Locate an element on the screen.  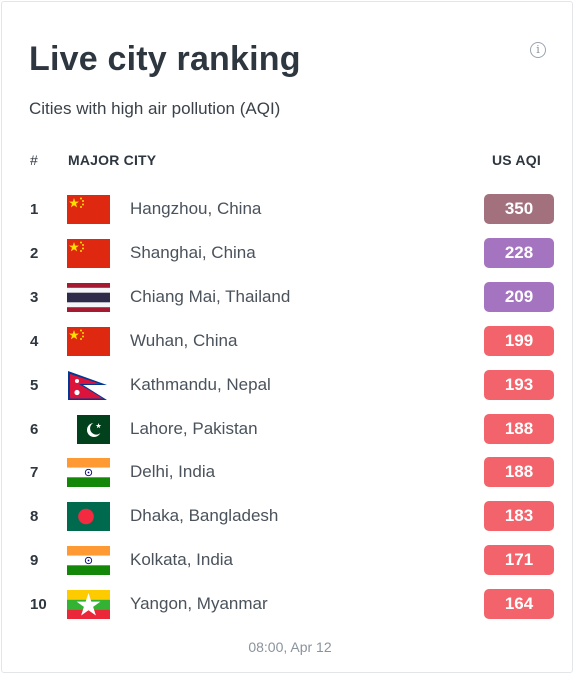
card-subtitle: Cities with high air pollution (AQI) is located at coordinates (155, 108).